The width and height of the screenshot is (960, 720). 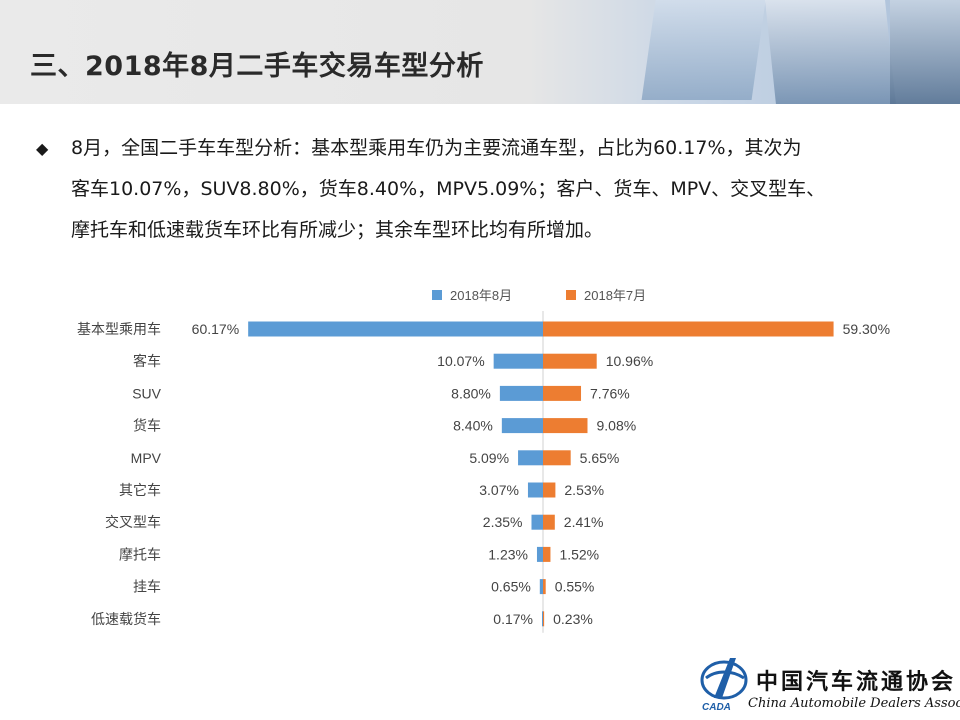 What do you see at coordinates (716, 707) in the screenshot?
I see `svg-text: CADA` at bounding box center [716, 707].